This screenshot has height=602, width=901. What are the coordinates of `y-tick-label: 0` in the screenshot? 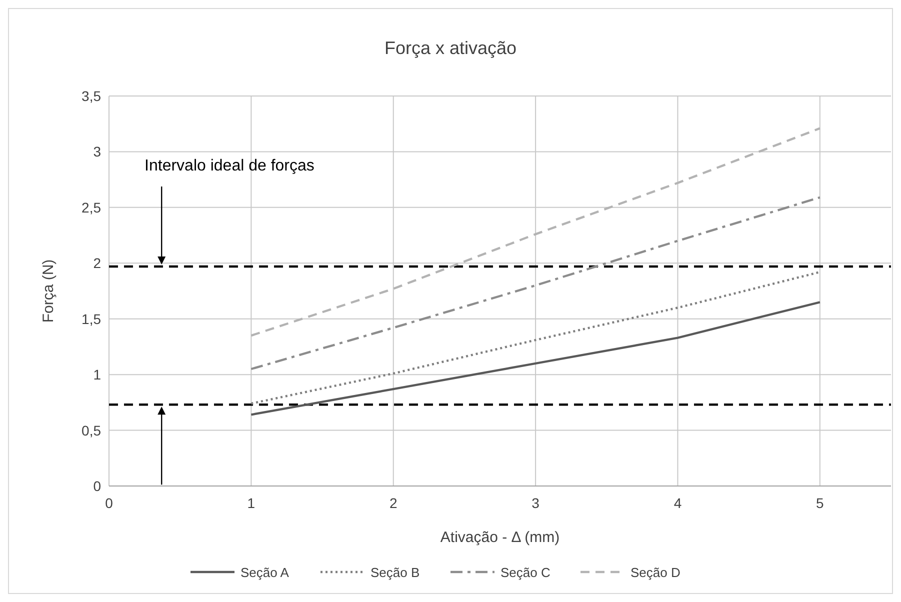 It's located at (97, 486).